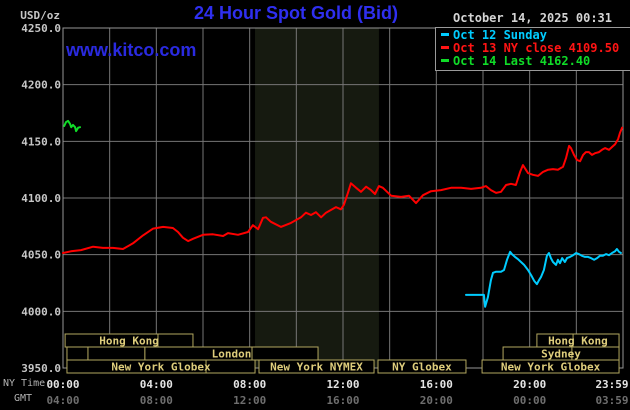  What do you see at coordinates (24, 383) in the screenshot?
I see `x-axis-ny-time-label: NY Time` at bounding box center [24, 383].